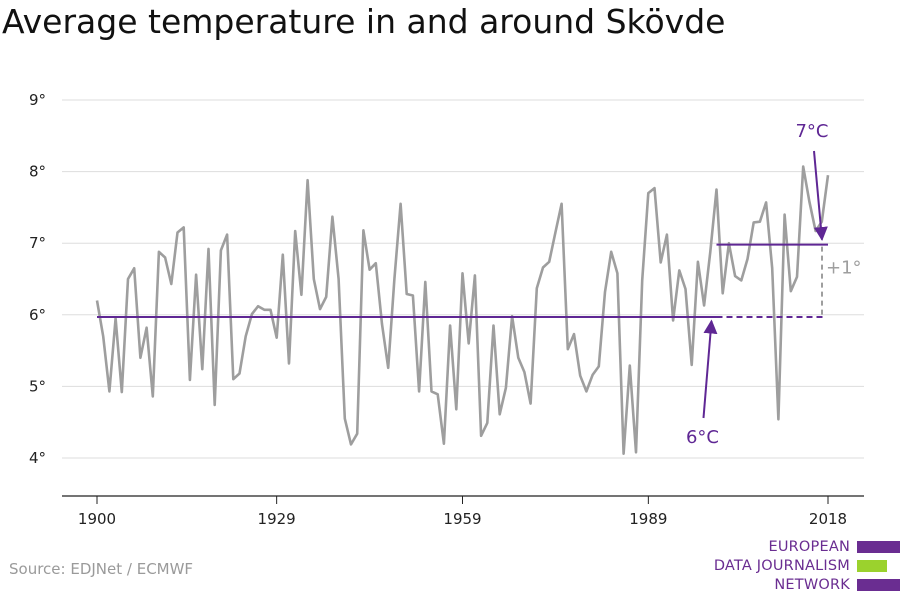  I want to click on edjnet-logo: EUROPEAN DATA JOURNALISM NETWORK, so click(806, 569).